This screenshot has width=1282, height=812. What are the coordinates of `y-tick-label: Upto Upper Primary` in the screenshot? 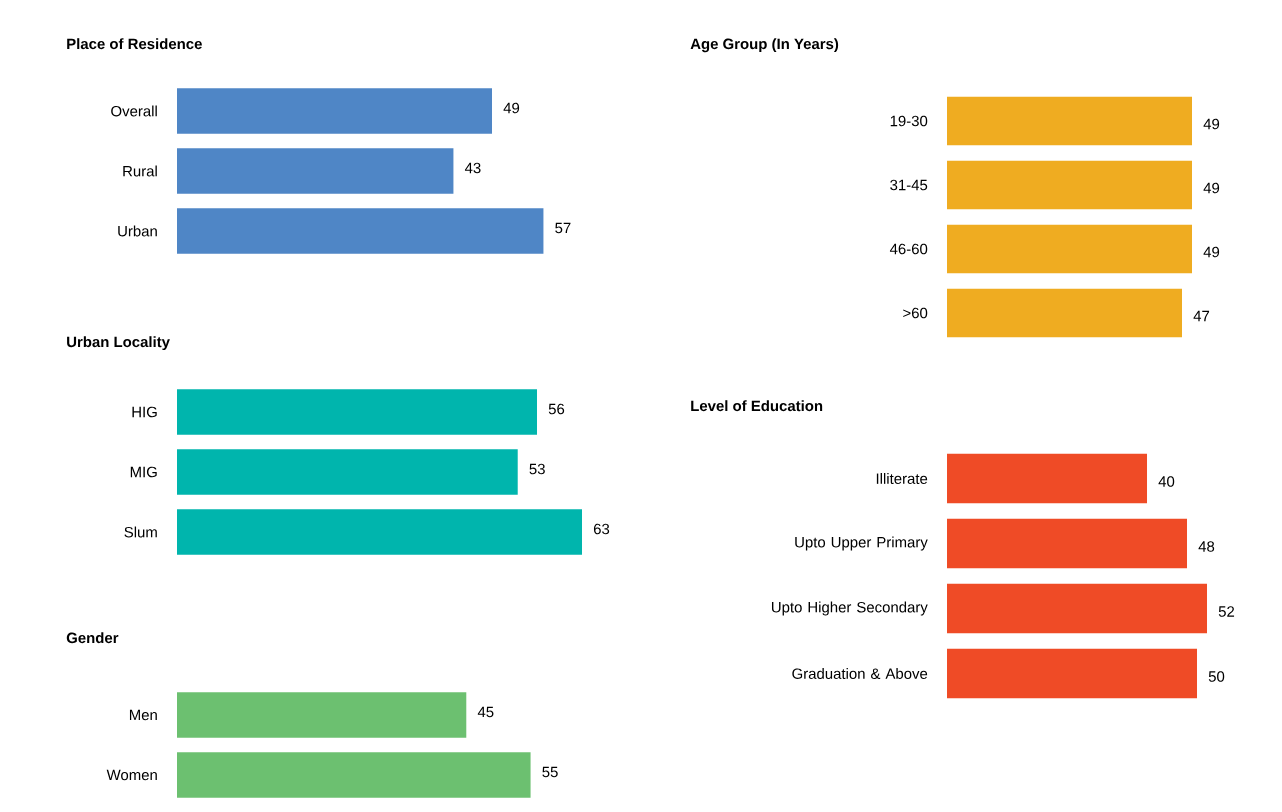 It's located at (861, 543).